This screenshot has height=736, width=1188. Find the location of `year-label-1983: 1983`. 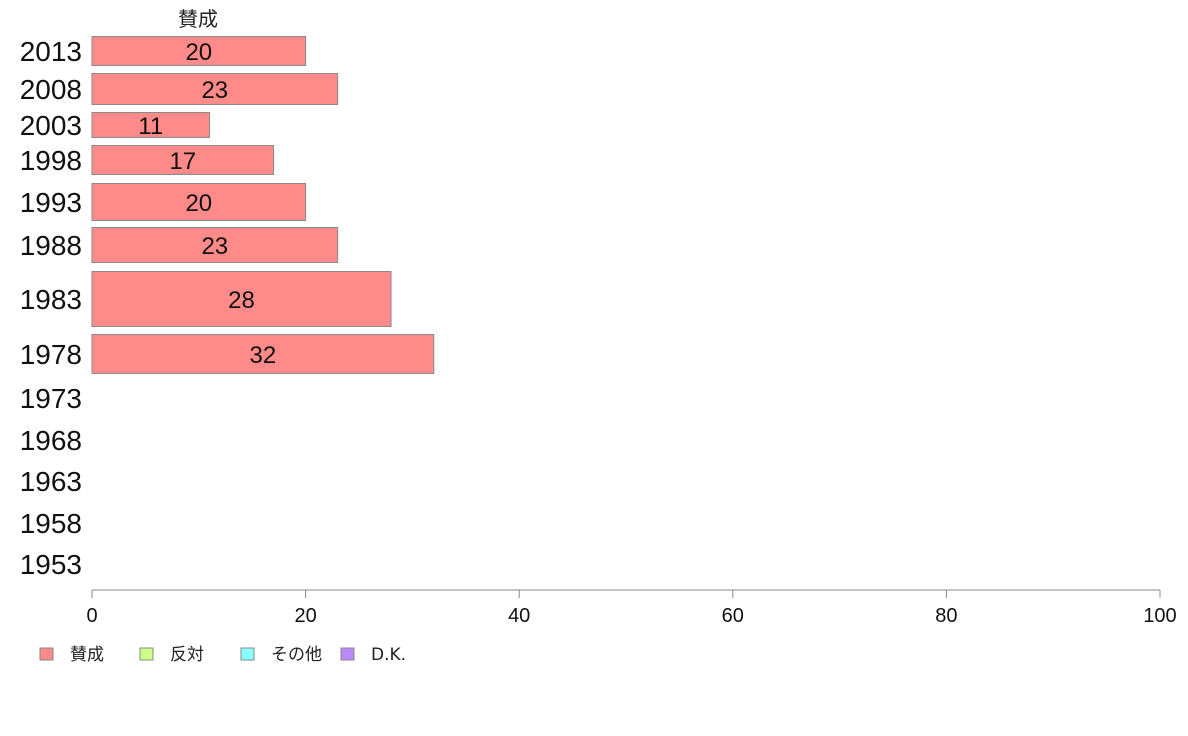

year-label-1983: 1983 is located at coordinates (51, 299).